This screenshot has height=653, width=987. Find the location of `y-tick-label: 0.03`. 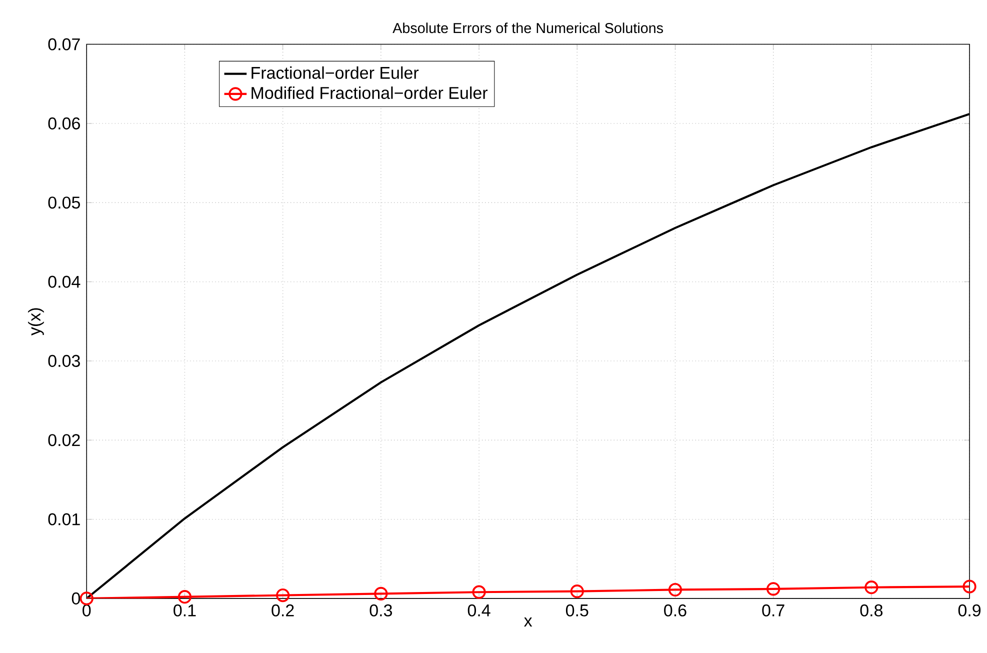

y-tick-label: 0.03 is located at coordinates (64, 361).